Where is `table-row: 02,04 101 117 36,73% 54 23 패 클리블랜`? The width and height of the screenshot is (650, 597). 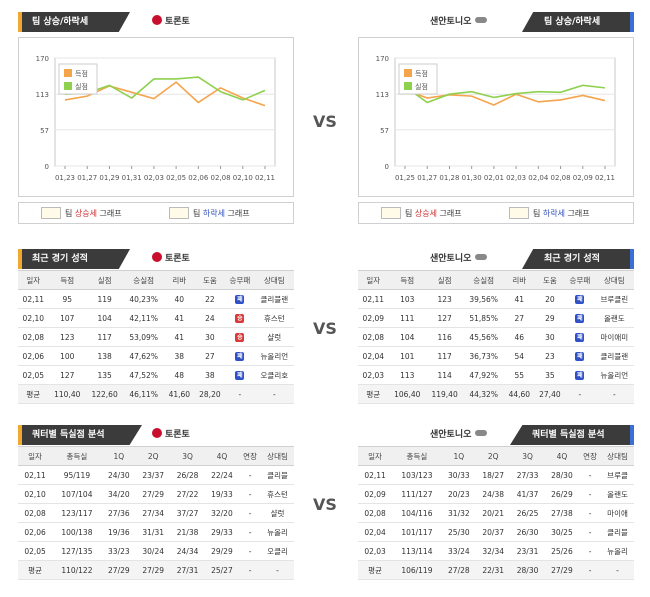 table-row: 02,04 101 117 36,73% 54 23 패 클리블랜 is located at coordinates (496, 356).